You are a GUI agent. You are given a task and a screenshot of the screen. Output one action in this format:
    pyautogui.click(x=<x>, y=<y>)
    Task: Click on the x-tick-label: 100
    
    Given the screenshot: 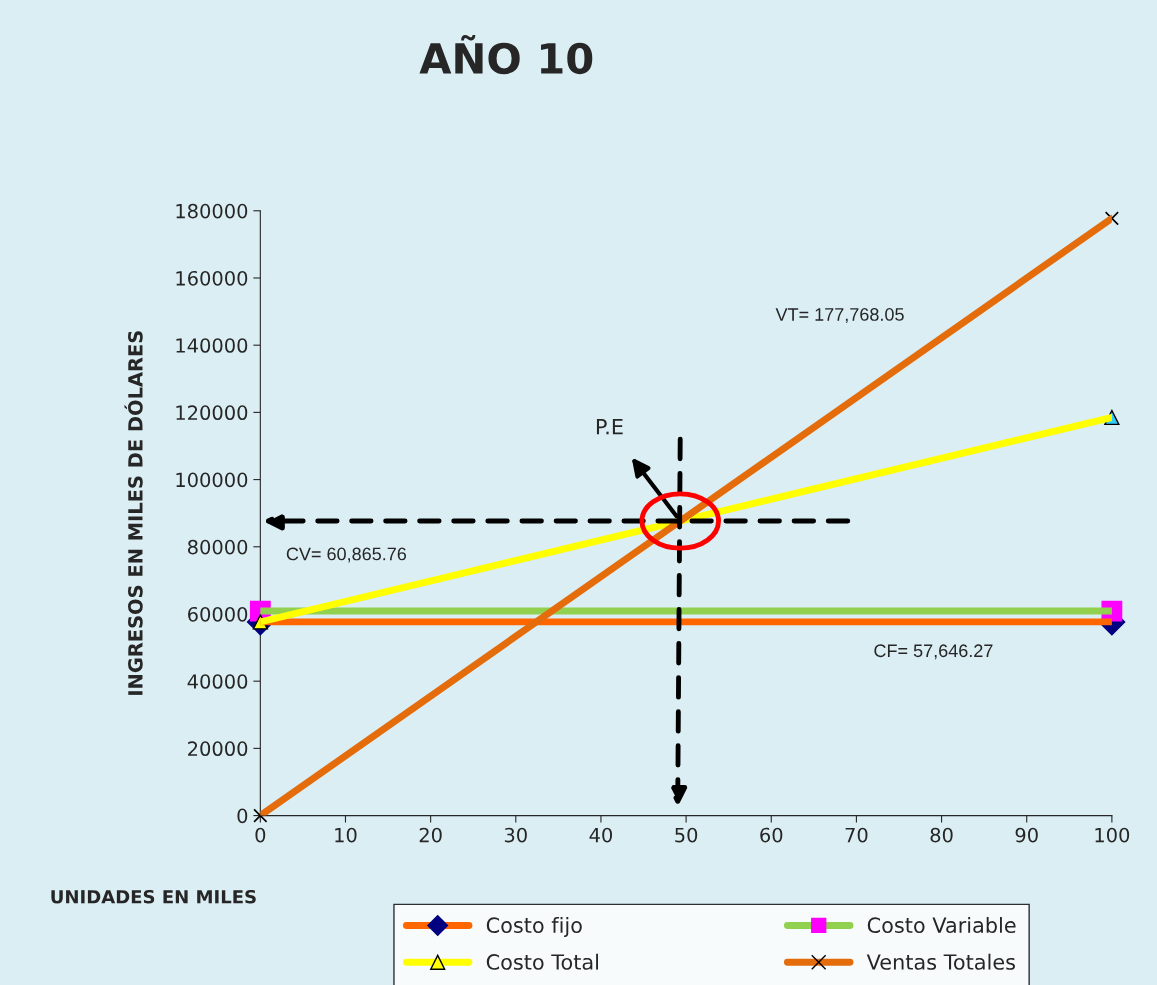 What is the action you would take?
    pyautogui.click(x=1112, y=835)
    